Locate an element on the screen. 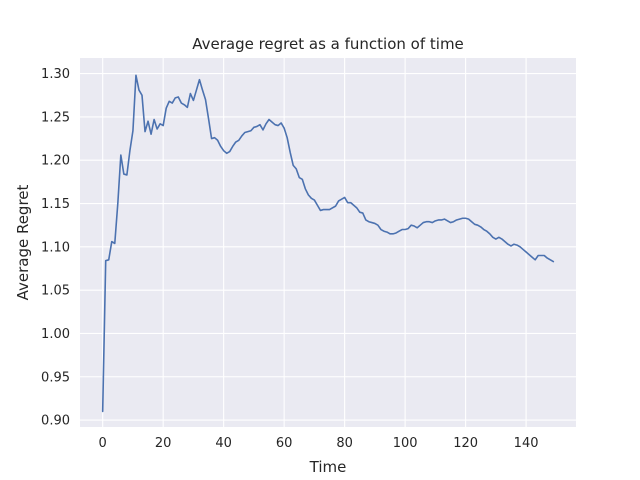 This screenshot has width=640, height=480. x-axis-label: Time is located at coordinates (328, 467).